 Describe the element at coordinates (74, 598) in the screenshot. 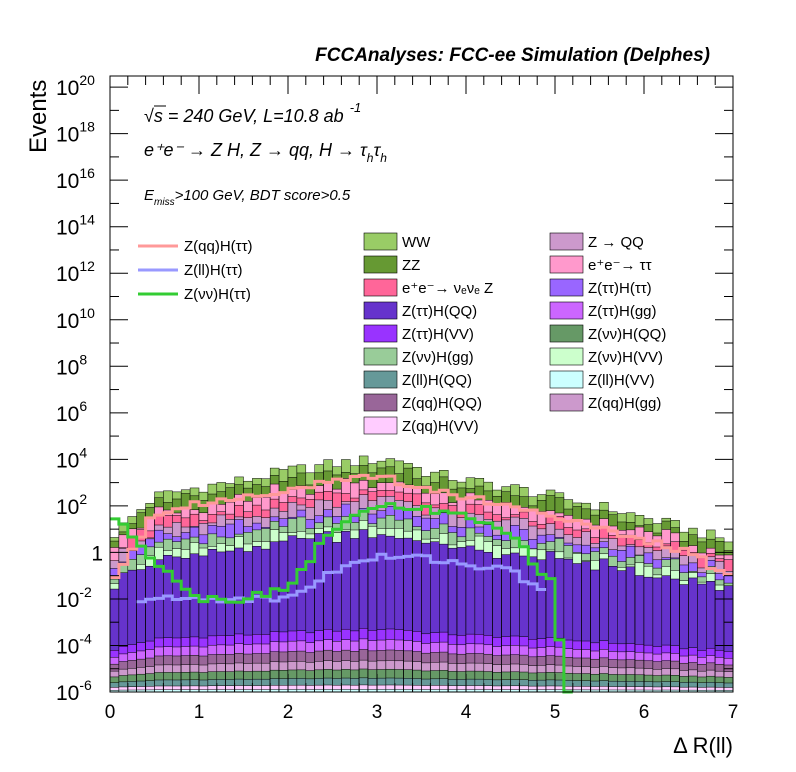

I see `y-tick-label: 10⁻²` at that location.